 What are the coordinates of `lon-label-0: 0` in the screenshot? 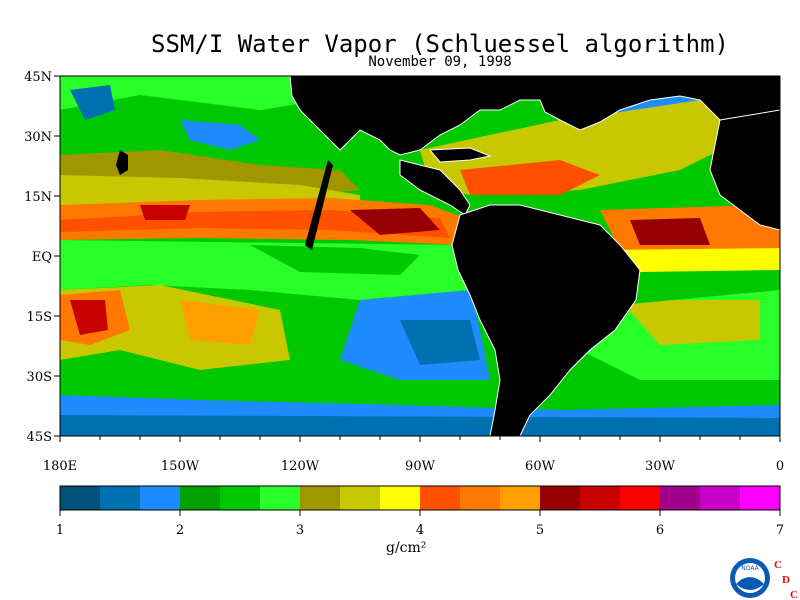 It's located at (780, 466).